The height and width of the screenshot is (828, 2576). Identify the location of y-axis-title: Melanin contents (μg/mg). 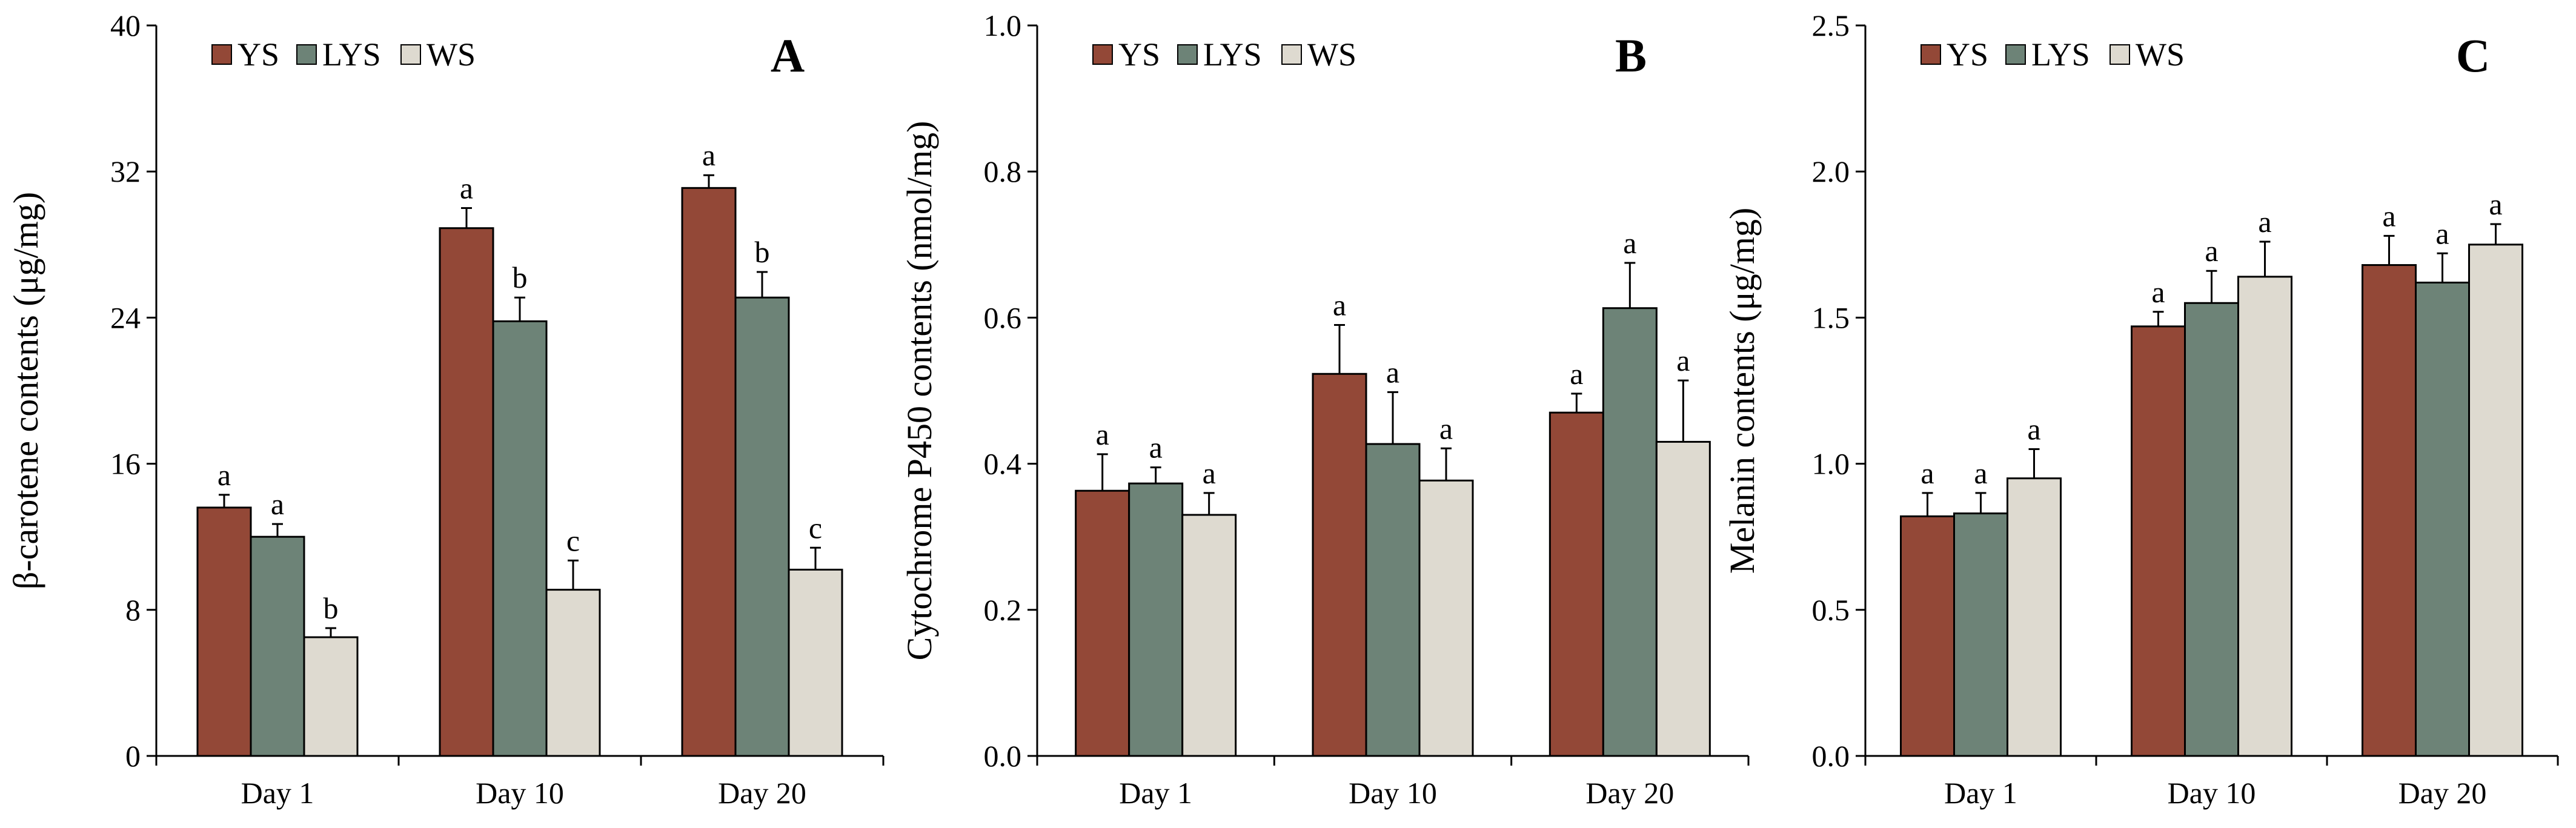
(1742, 391).